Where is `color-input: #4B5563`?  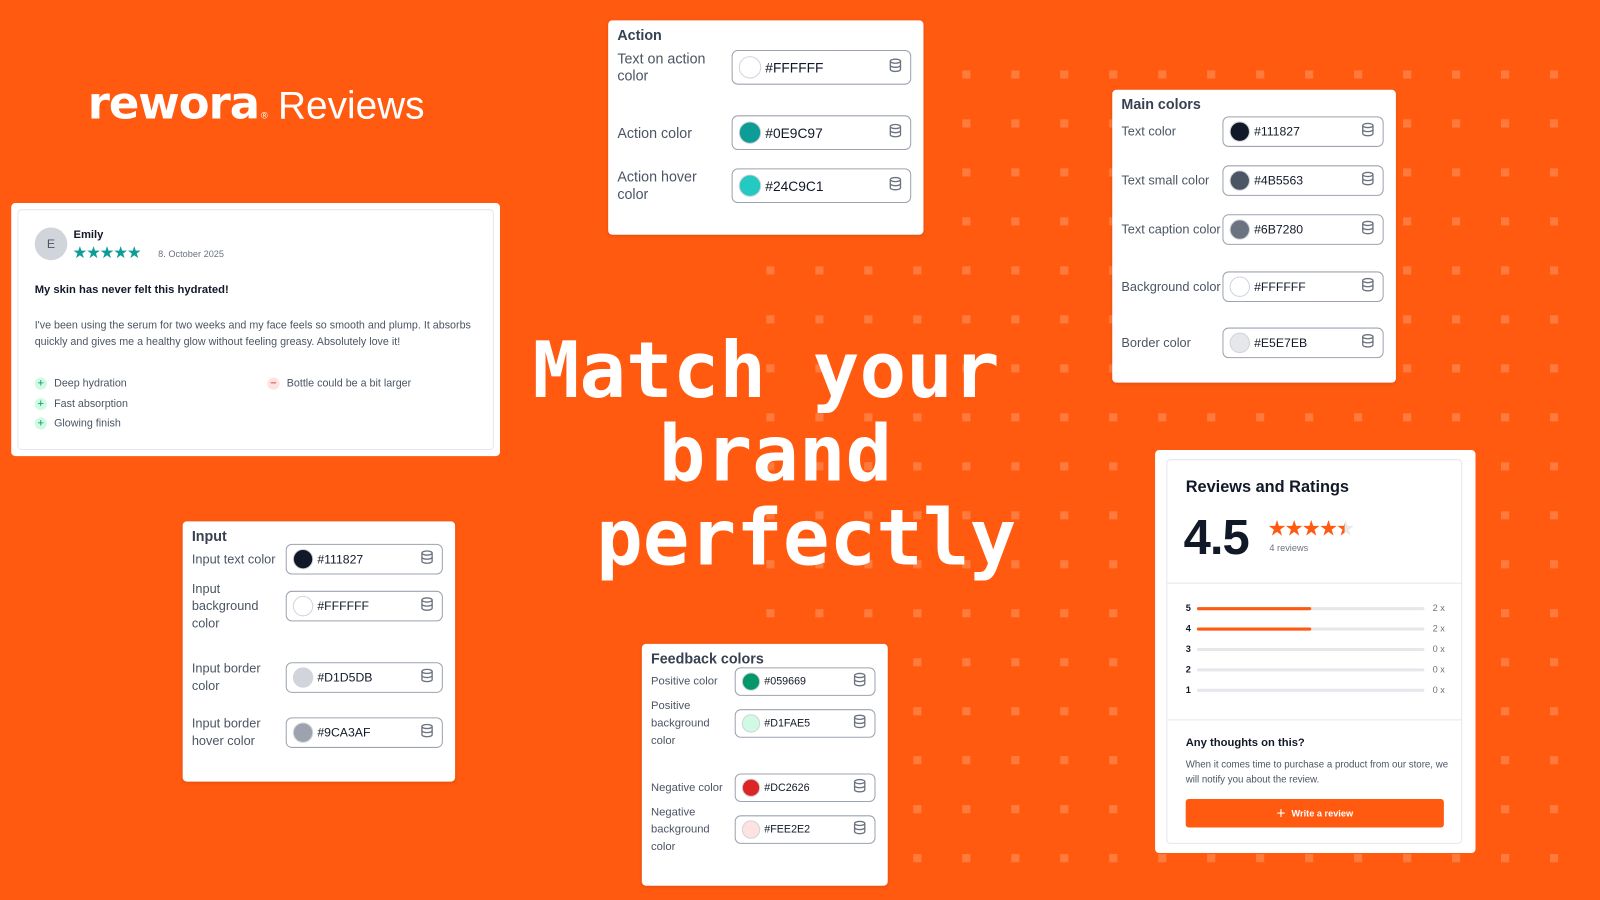
color-input: #4B5563 is located at coordinates (1303, 180).